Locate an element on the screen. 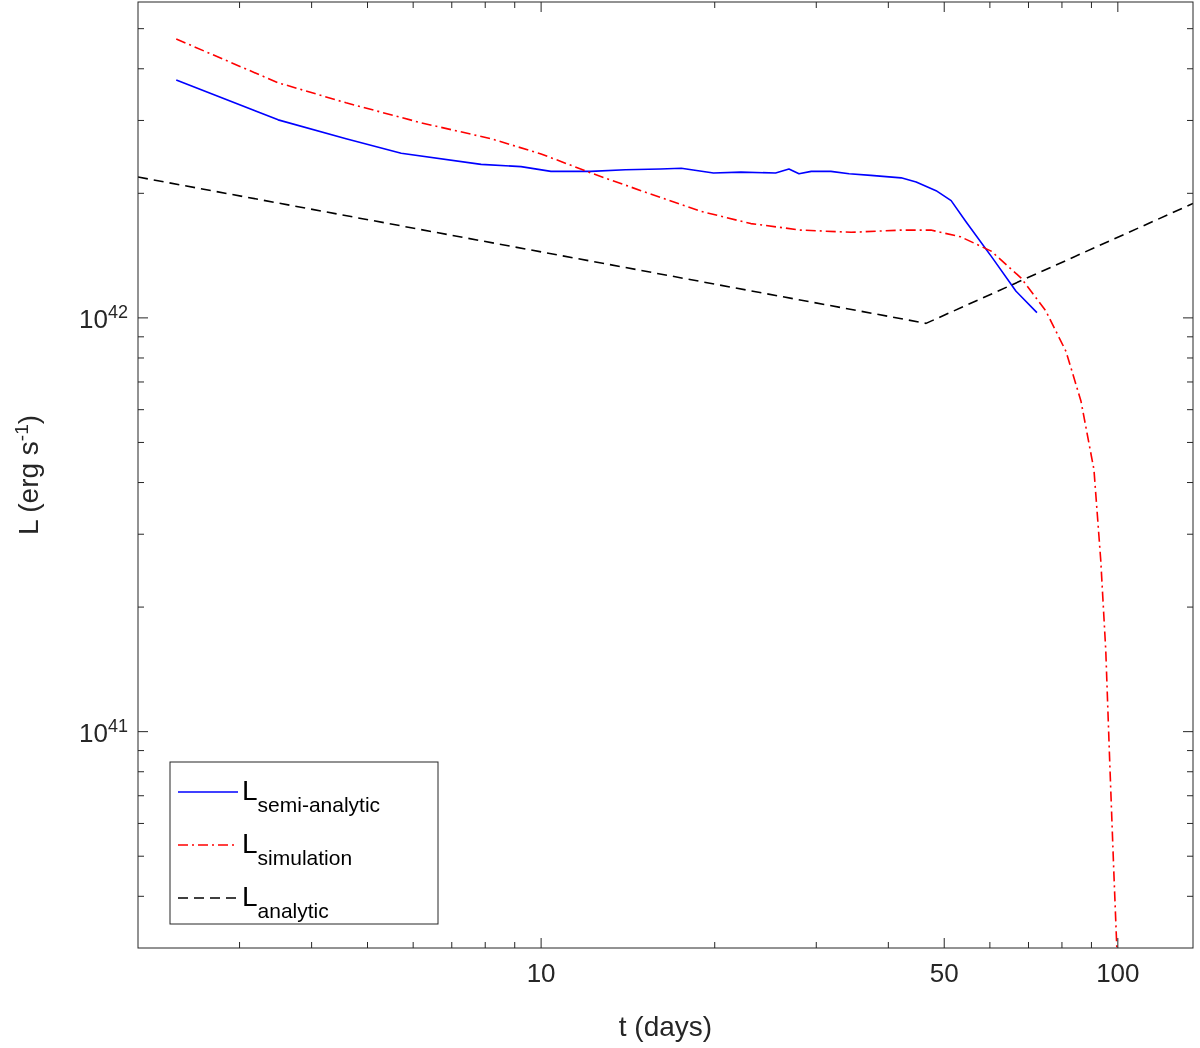 Image resolution: width=1200 pixels, height=1048 pixels. x-tick-label: 10 is located at coordinates (541, 973).